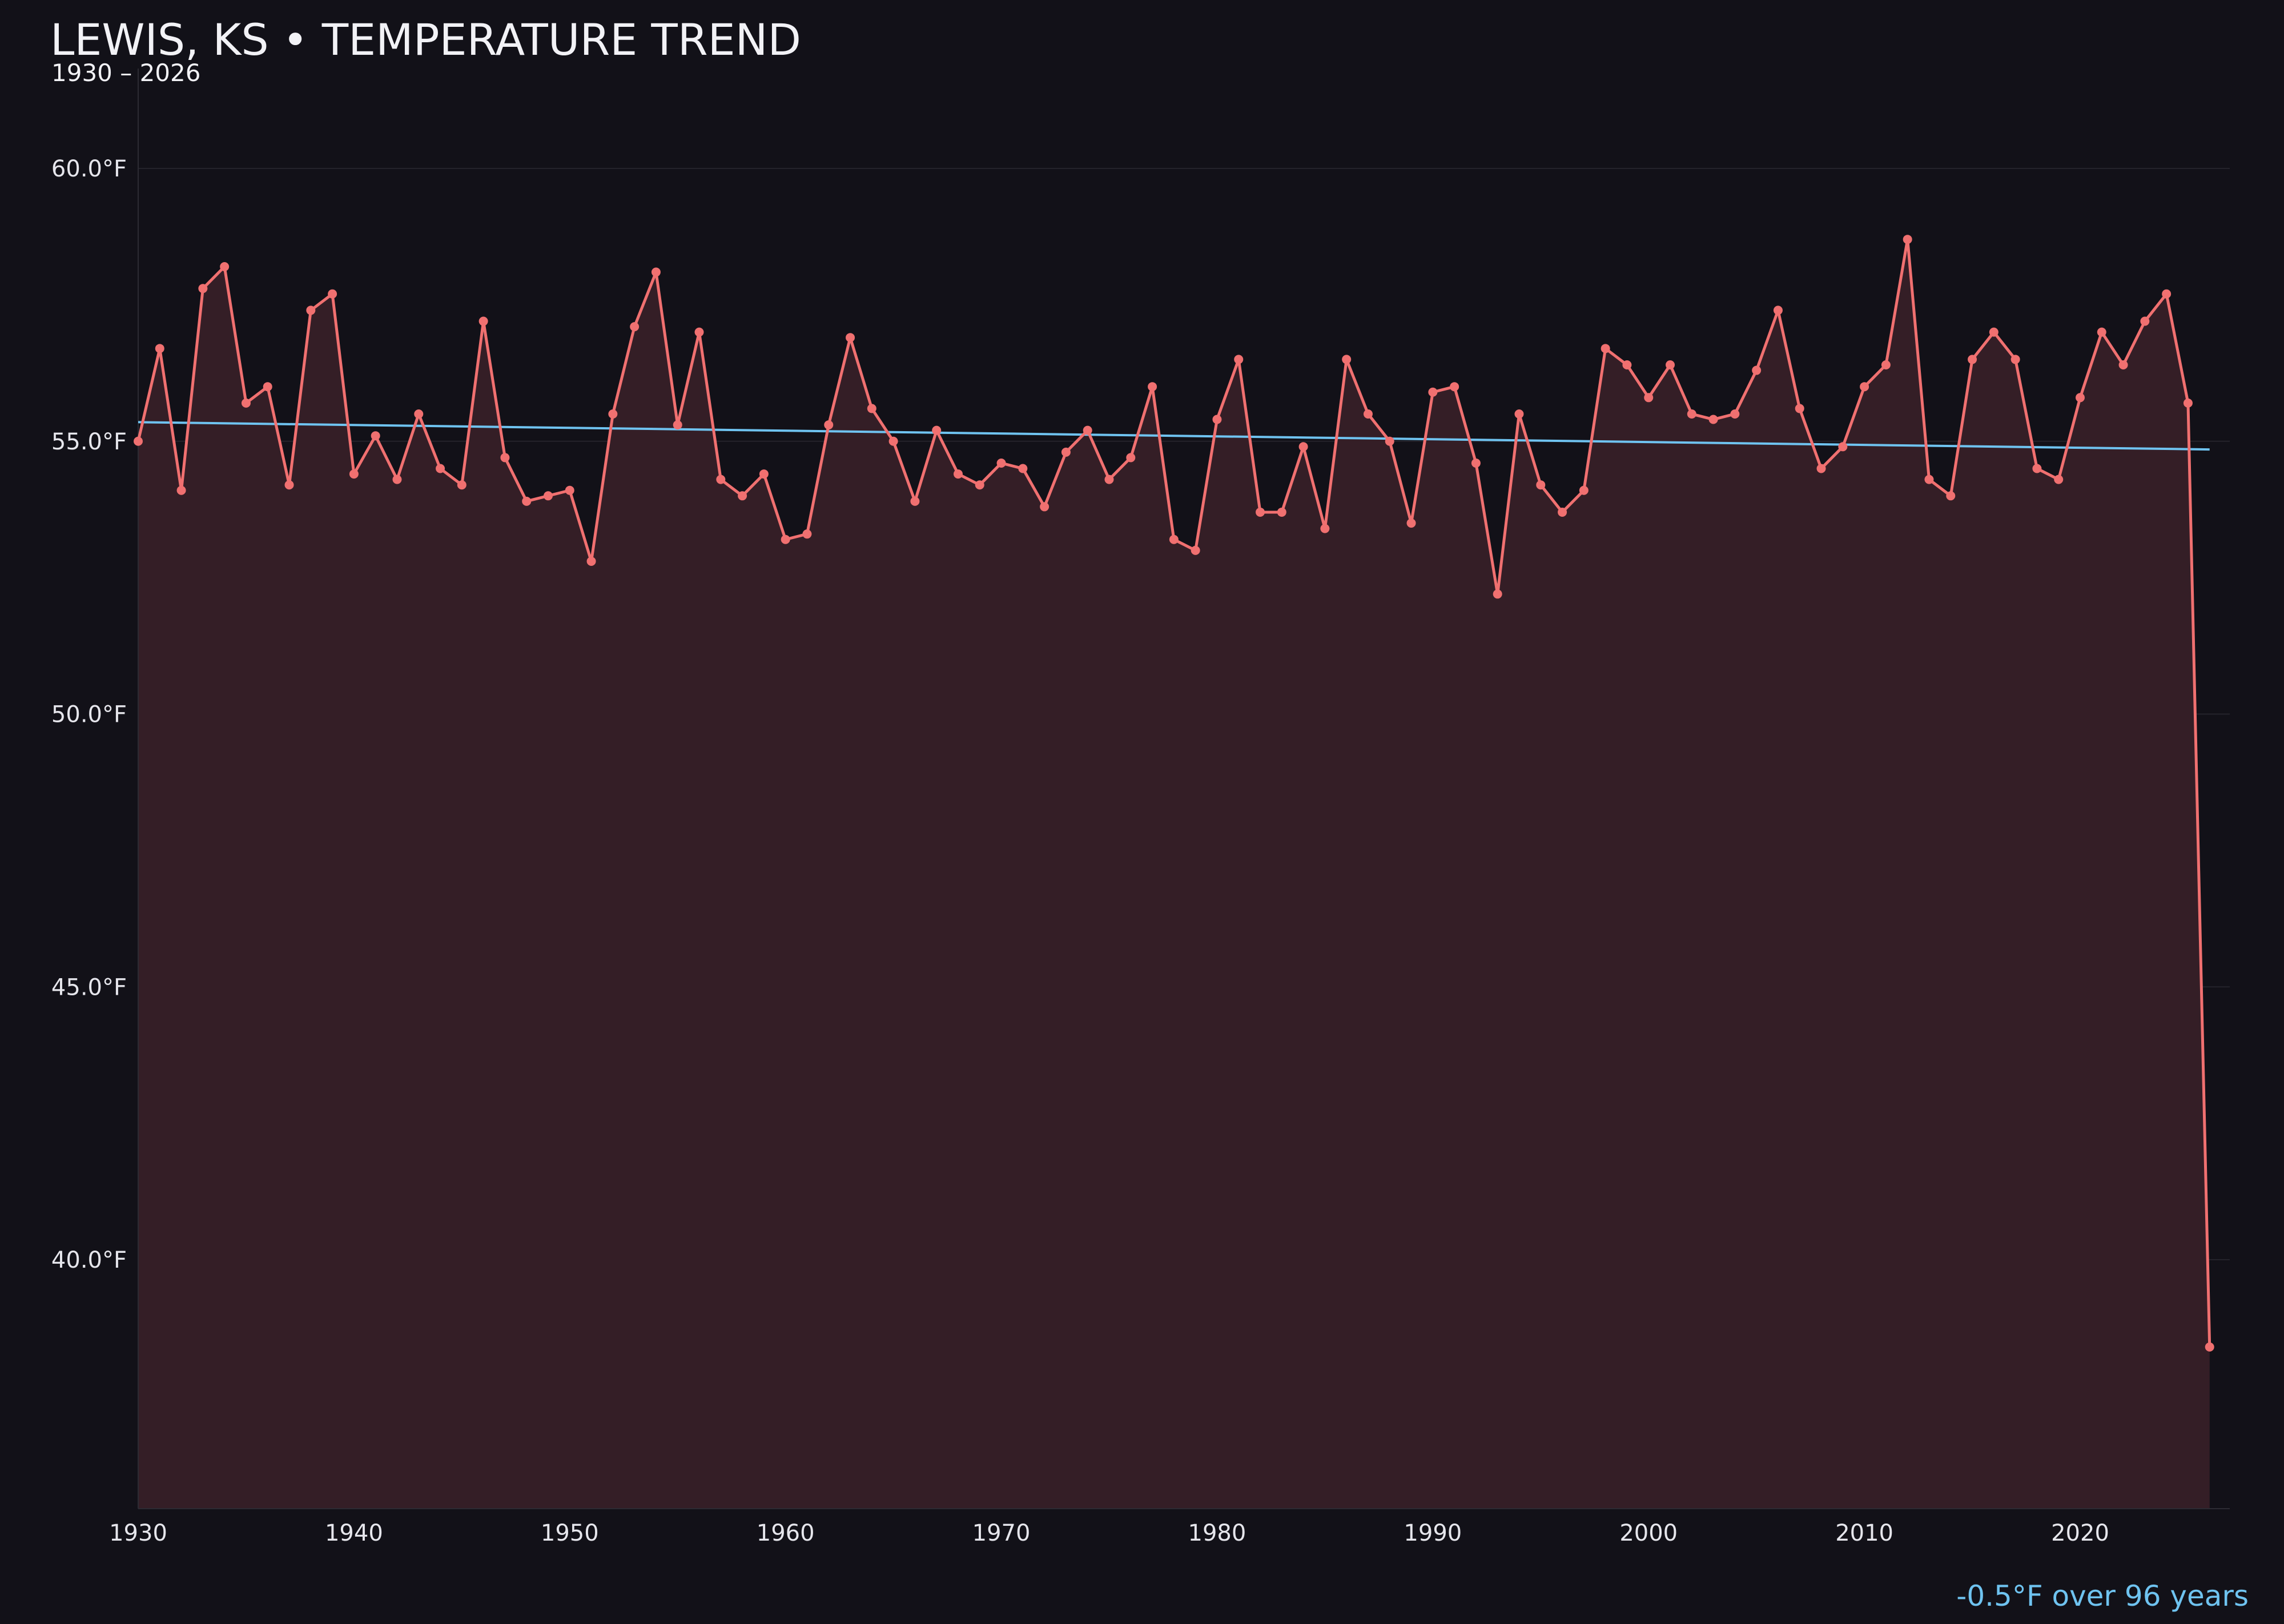  Describe the element at coordinates (1821, 468) in the screenshot. I see `data-point-2008` at that location.